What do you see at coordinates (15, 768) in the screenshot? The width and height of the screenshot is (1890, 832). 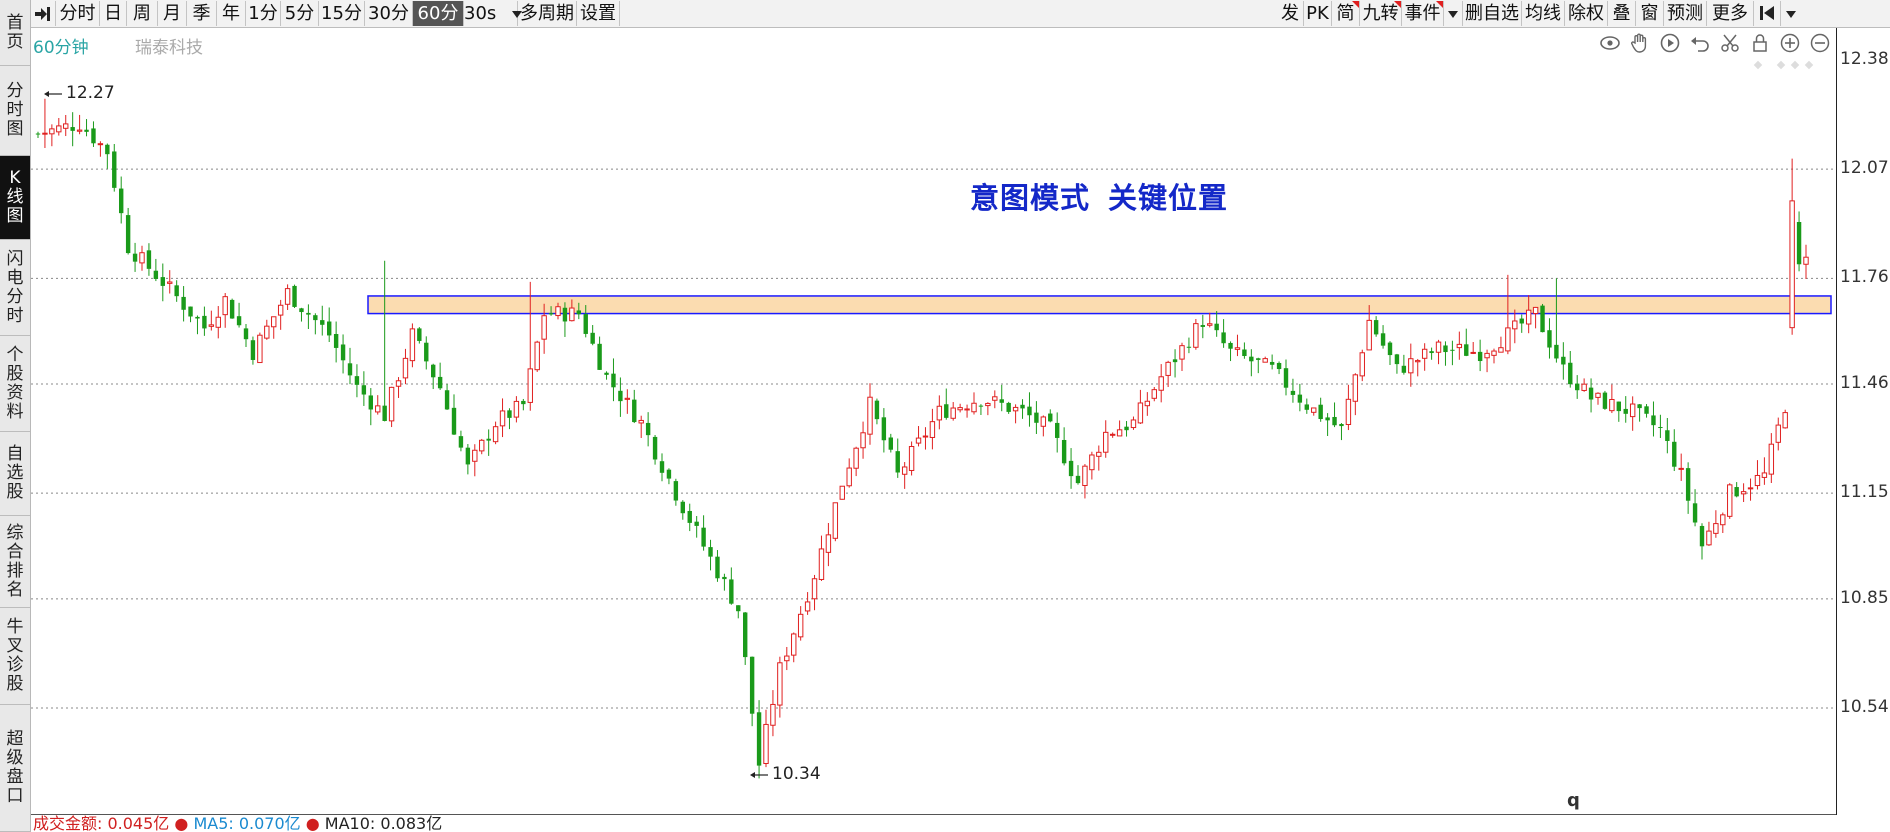 I see `left-nav-item: 超级盘口` at bounding box center [15, 768].